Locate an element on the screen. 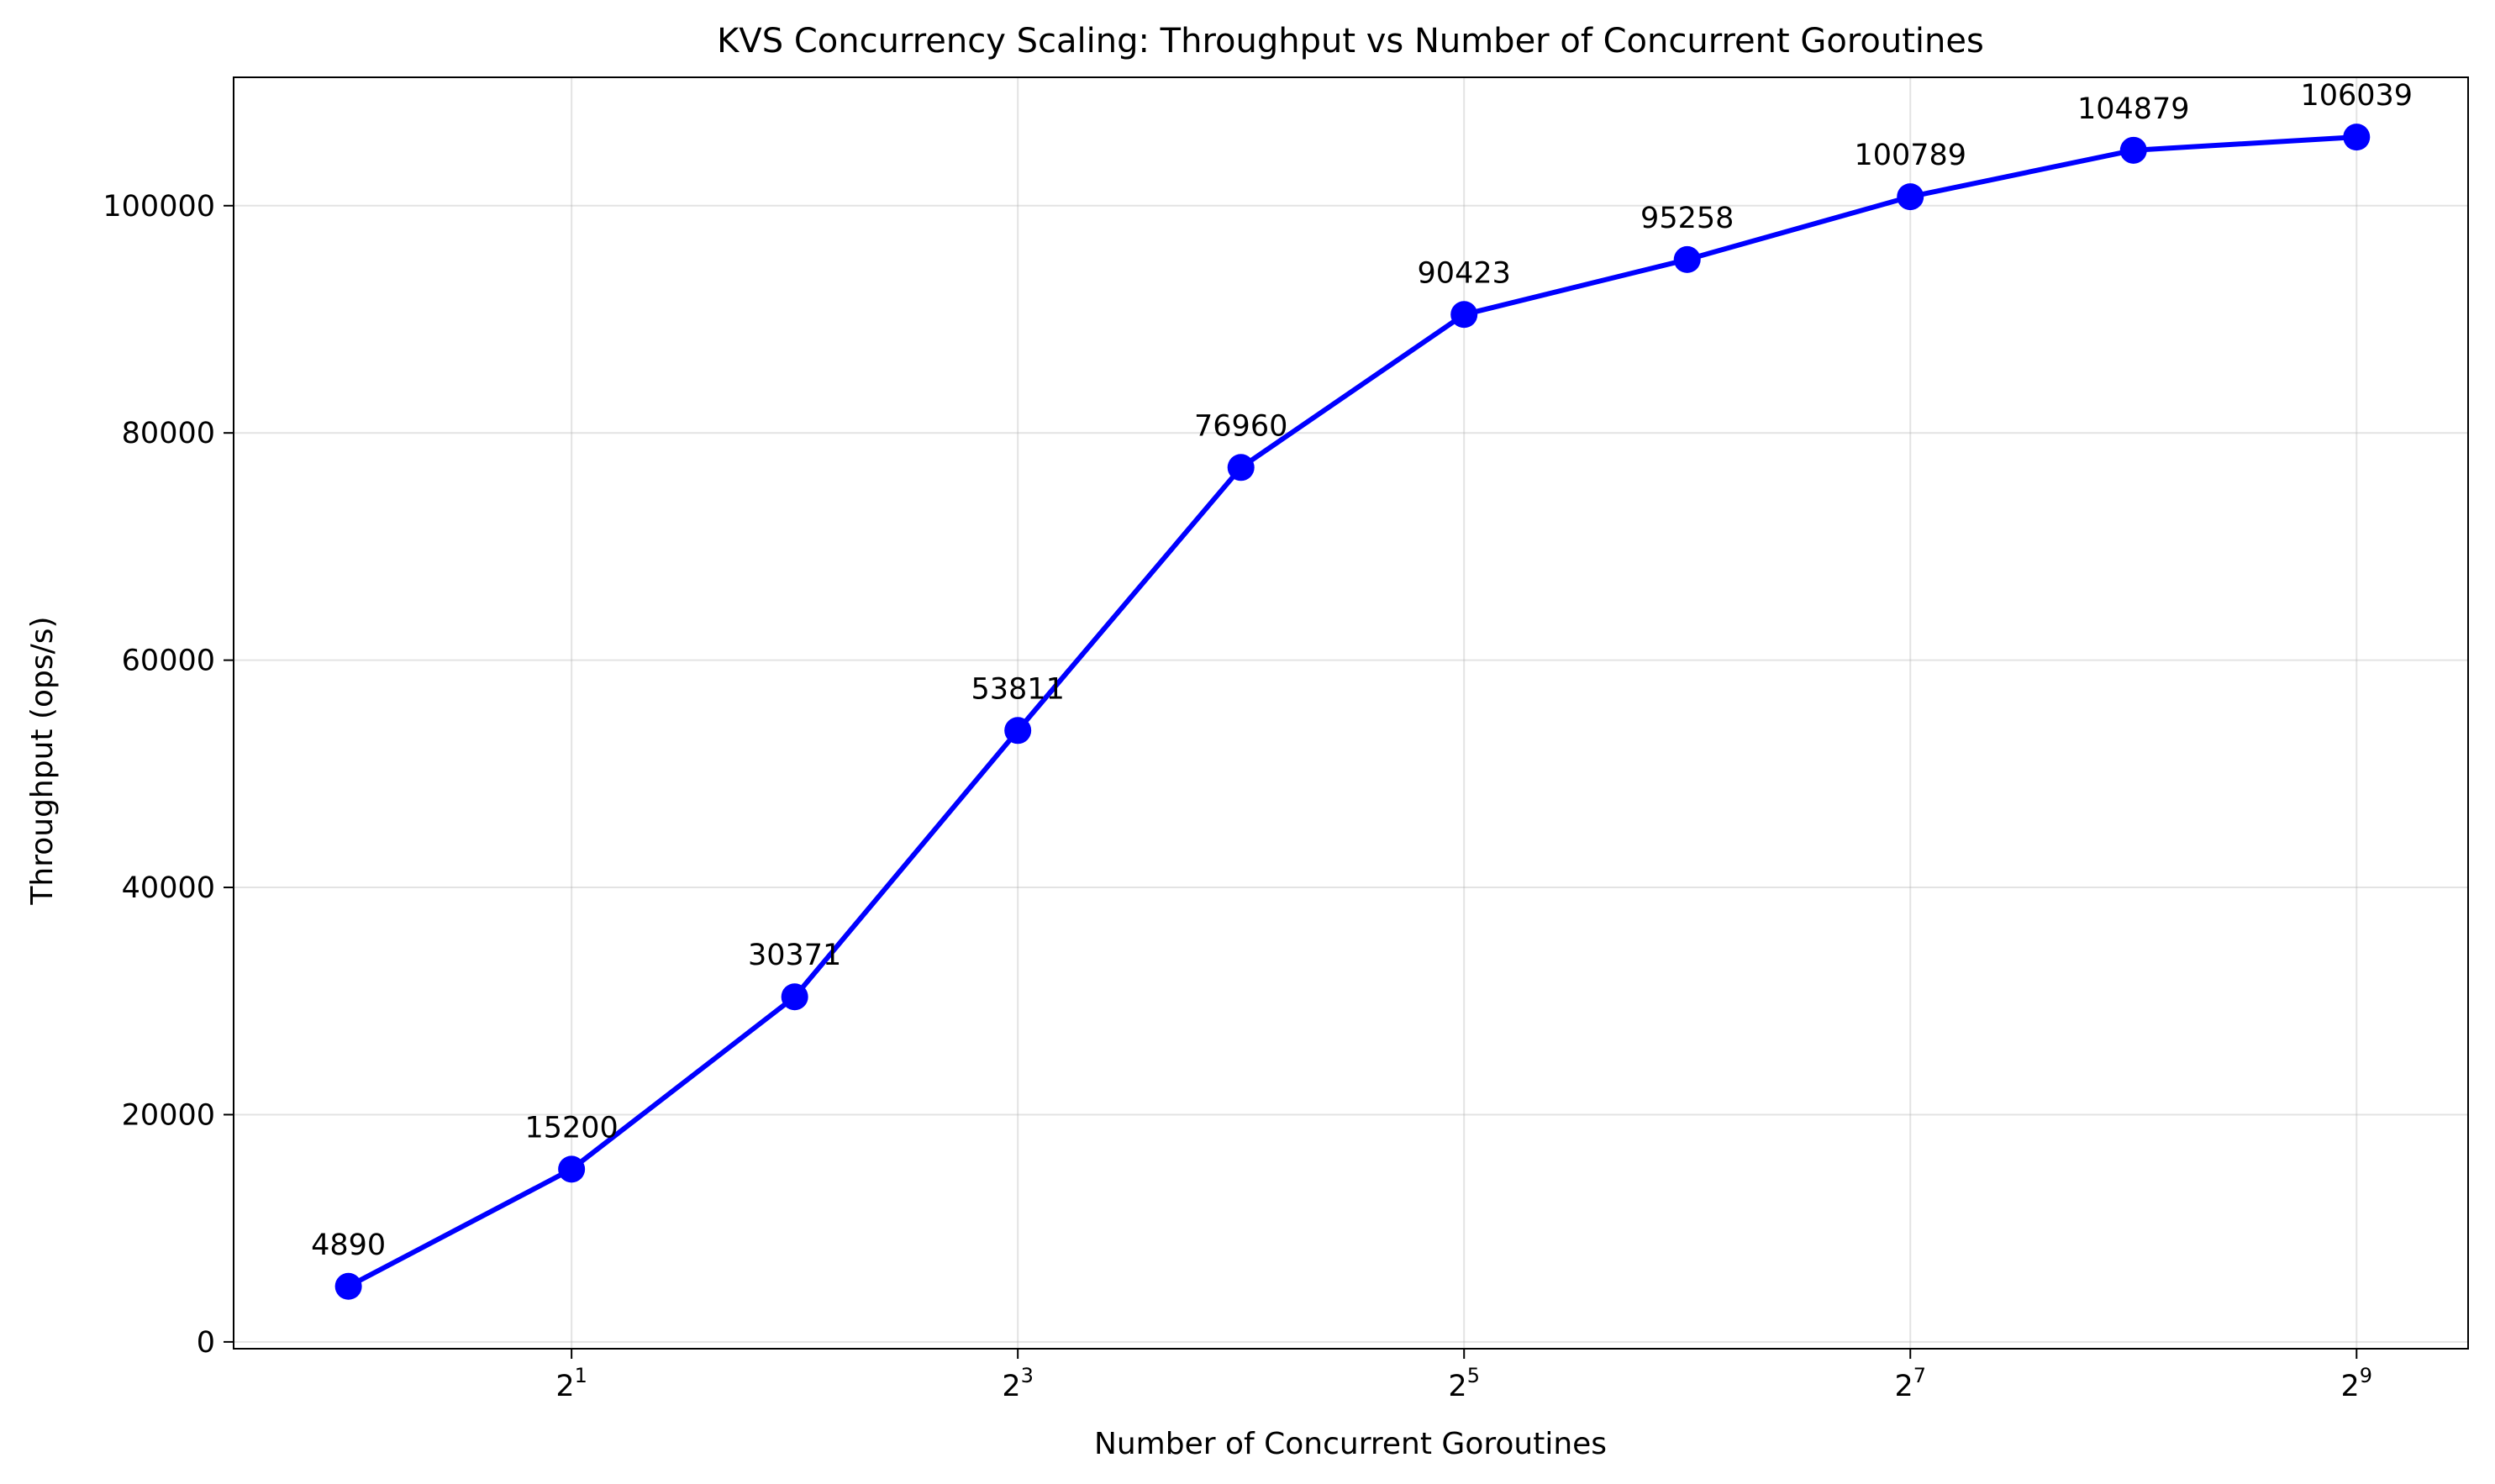  y-tick-label: 0 is located at coordinates (206, 1343).